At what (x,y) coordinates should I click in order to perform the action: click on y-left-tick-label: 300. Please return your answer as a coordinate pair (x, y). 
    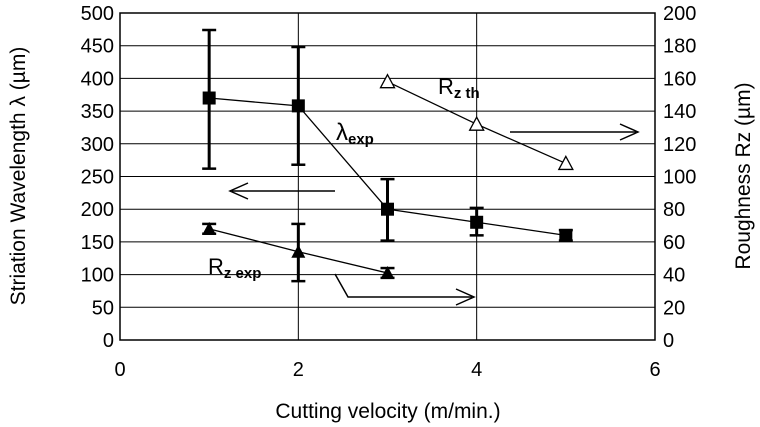
    Looking at the image, I should click on (97, 145).